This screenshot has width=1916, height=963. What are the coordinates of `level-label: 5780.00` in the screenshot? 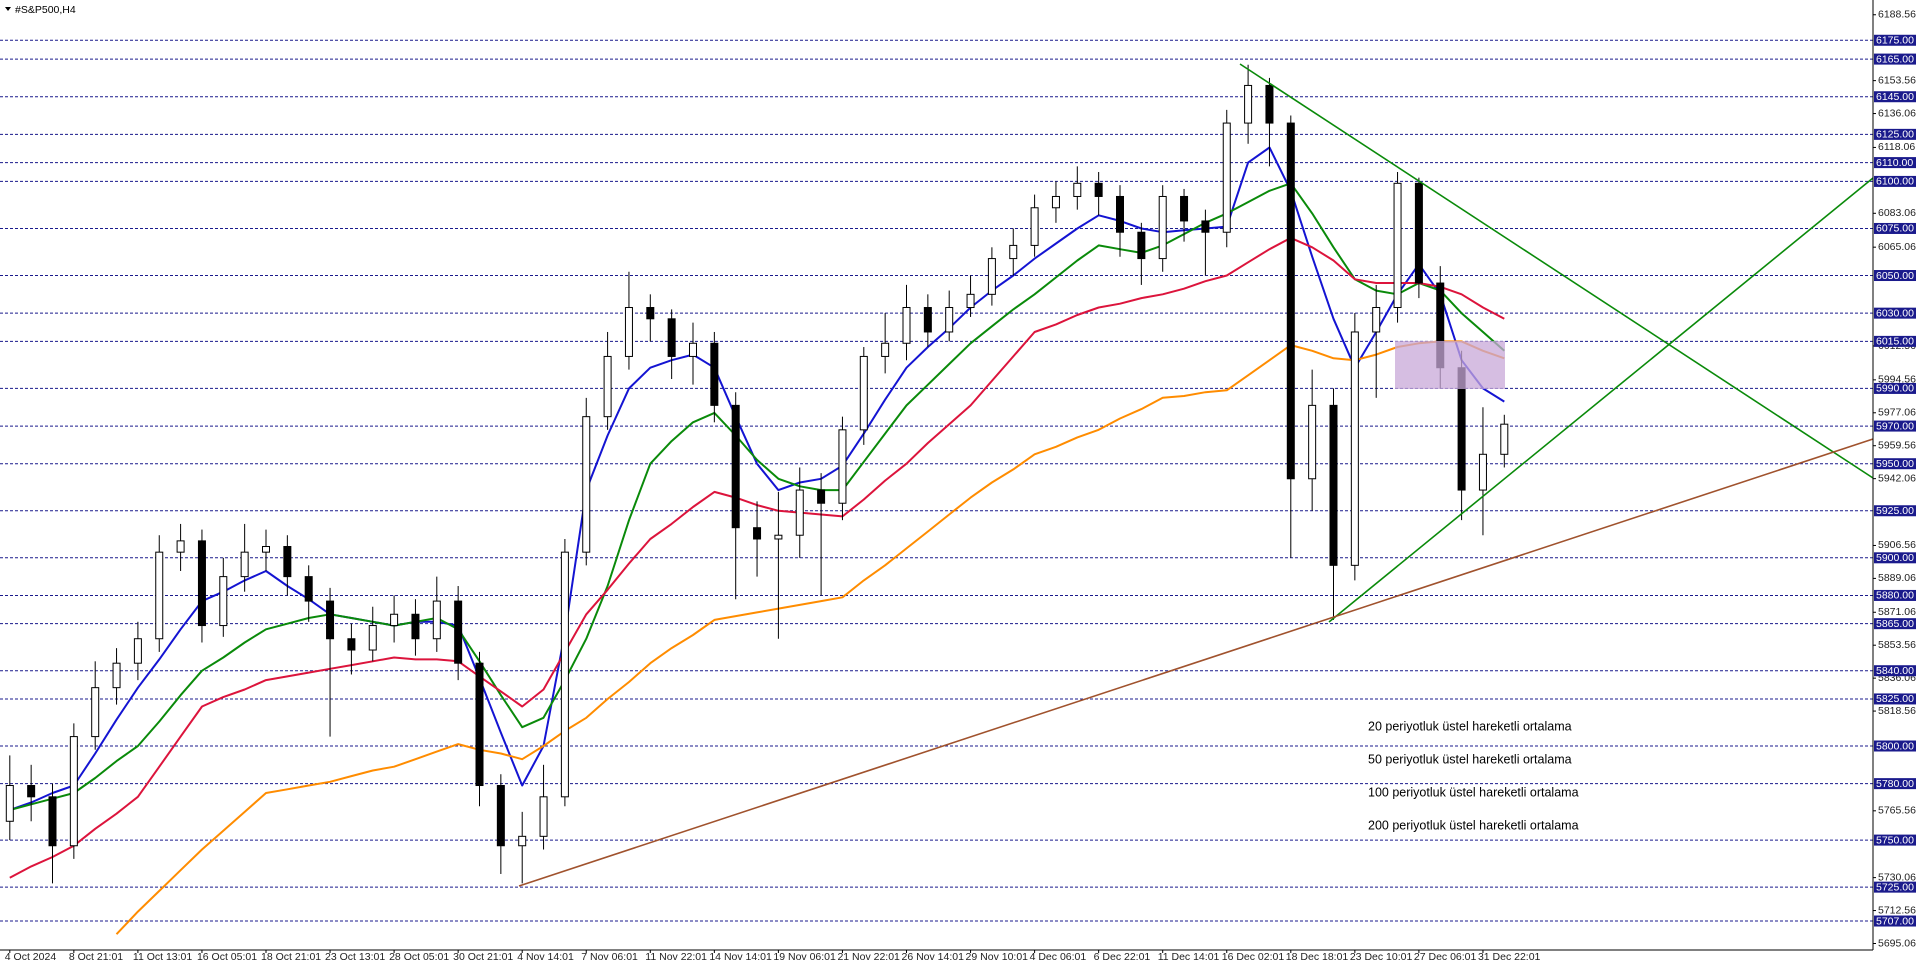 It's located at (1895, 784).